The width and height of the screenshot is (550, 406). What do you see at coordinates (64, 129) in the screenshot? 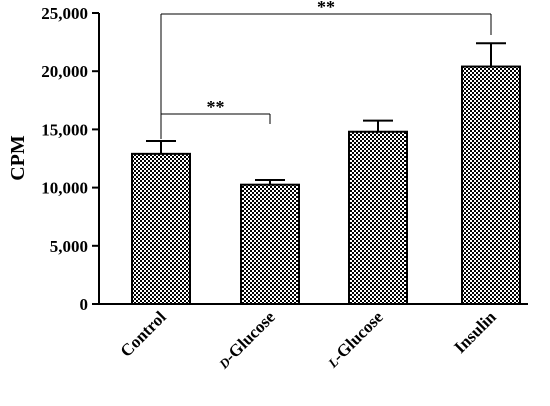
I see `y-tick-label: 15,000` at bounding box center [64, 129].